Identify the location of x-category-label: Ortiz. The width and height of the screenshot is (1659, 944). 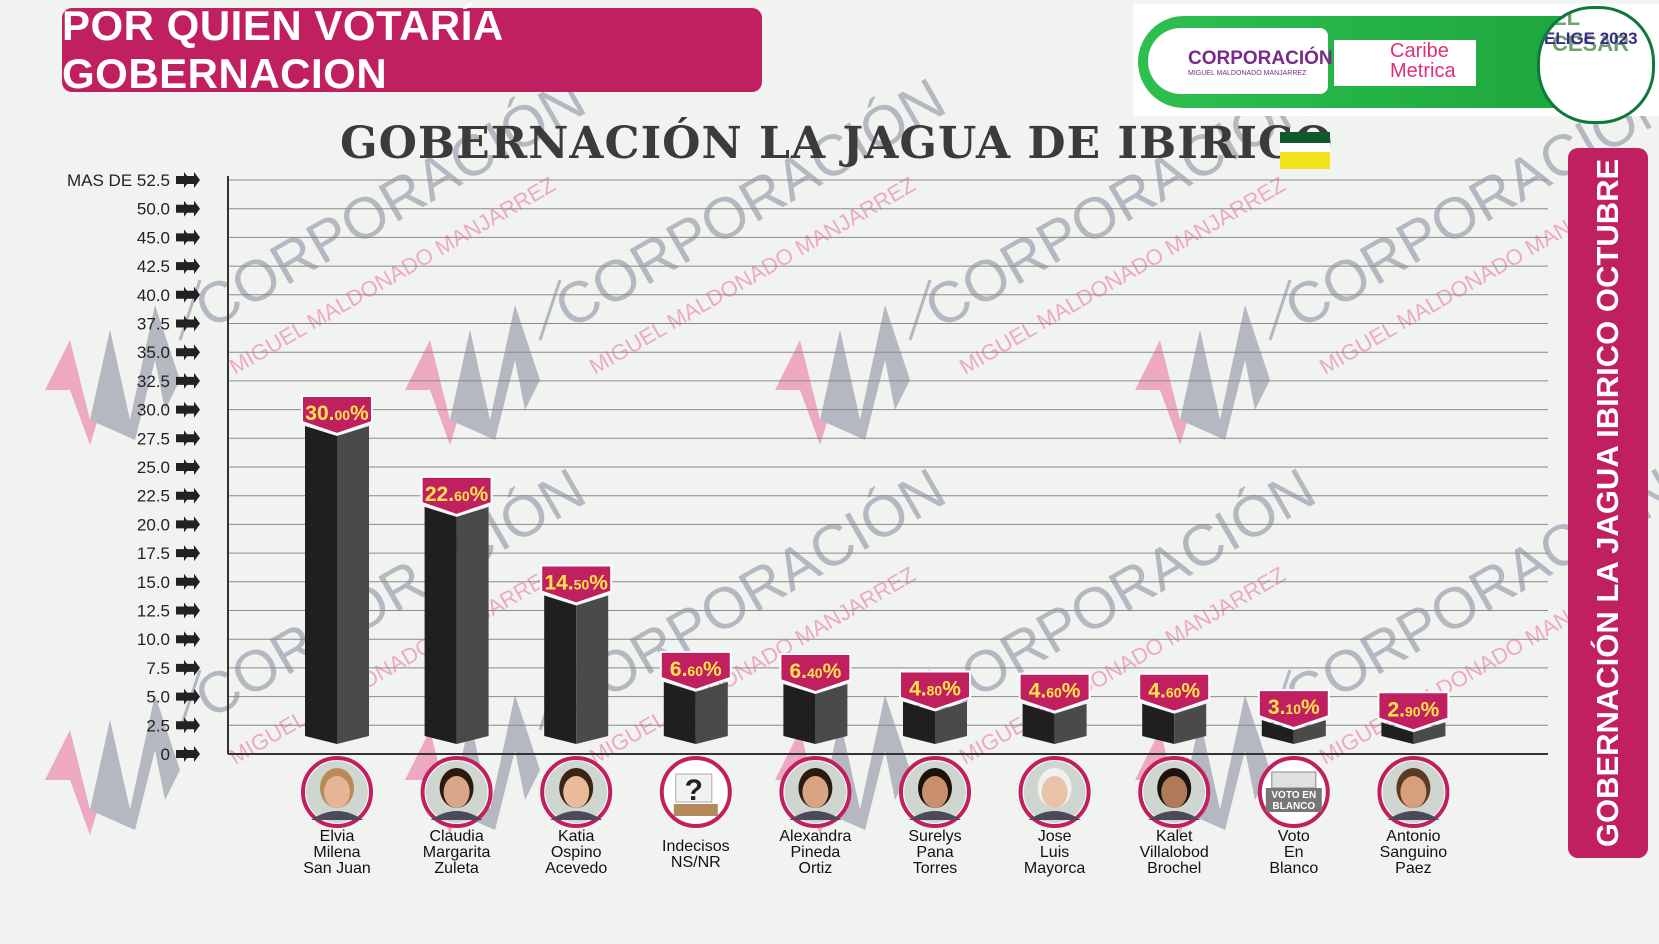
(816, 868).